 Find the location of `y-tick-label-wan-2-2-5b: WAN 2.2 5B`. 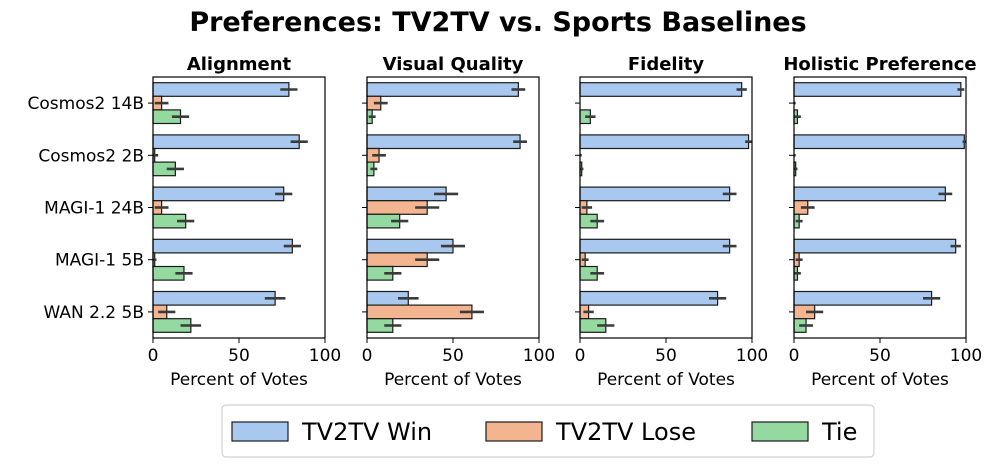

y-tick-label-wan-2-2-5b: WAN 2.2 5B is located at coordinates (93, 313).